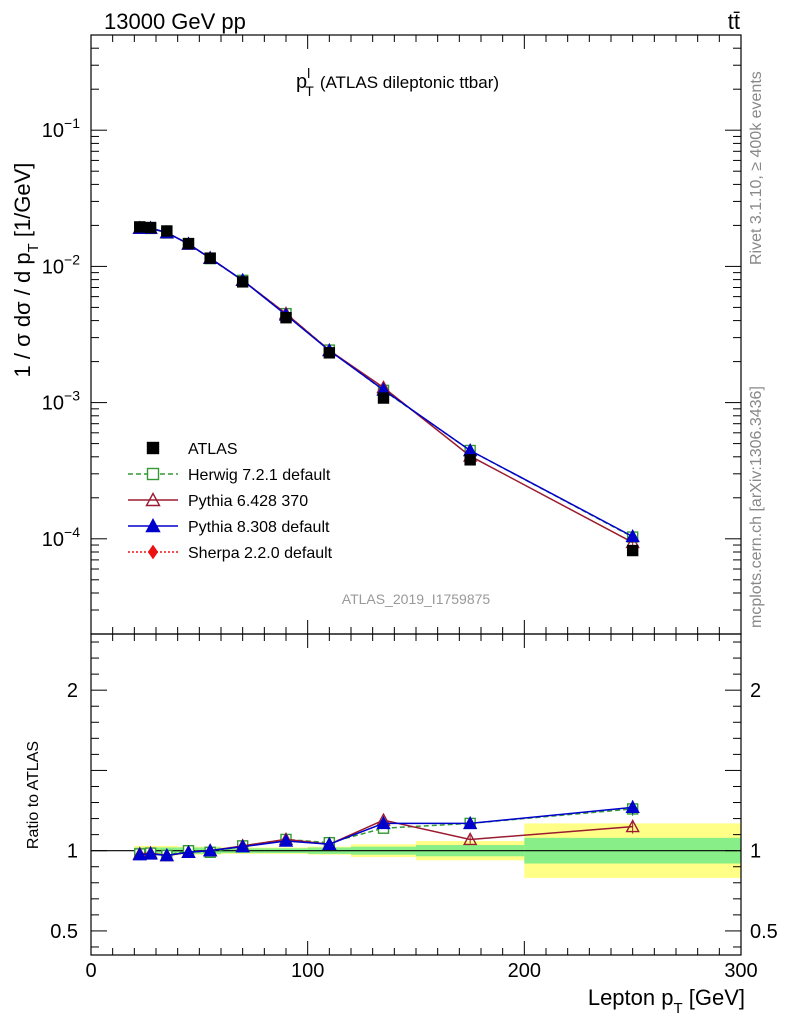 Image resolution: width=786 pixels, height=1024 pixels. What do you see at coordinates (764, 932) in the screenshot?
I see `ratio-y-tick-label-right: 0.5` at bounding box center [764, 932].